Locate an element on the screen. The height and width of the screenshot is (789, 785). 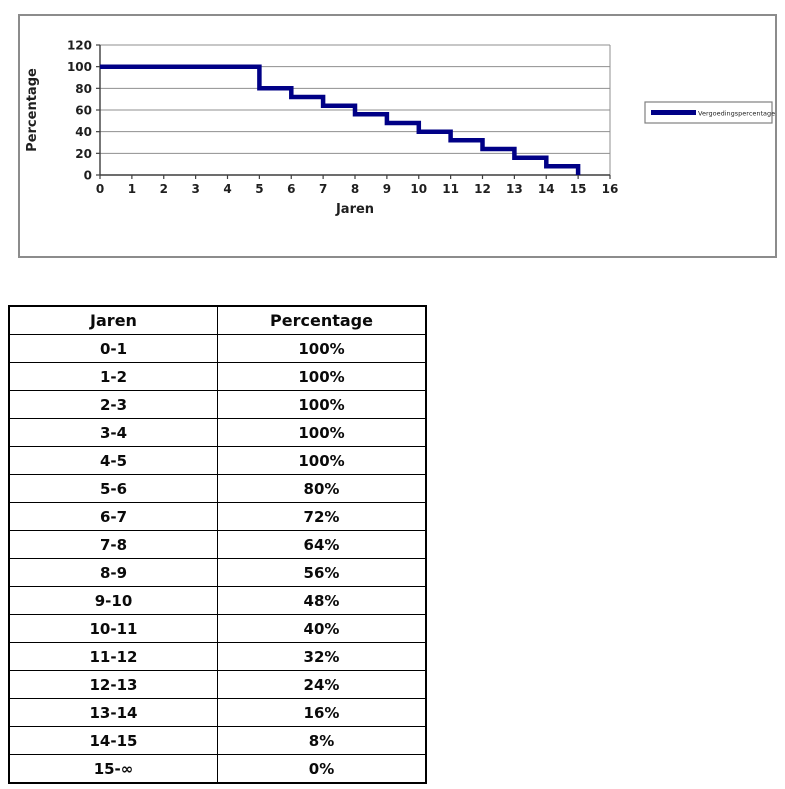
table-row: 9-10 48% is located at coordinates (217, 600).